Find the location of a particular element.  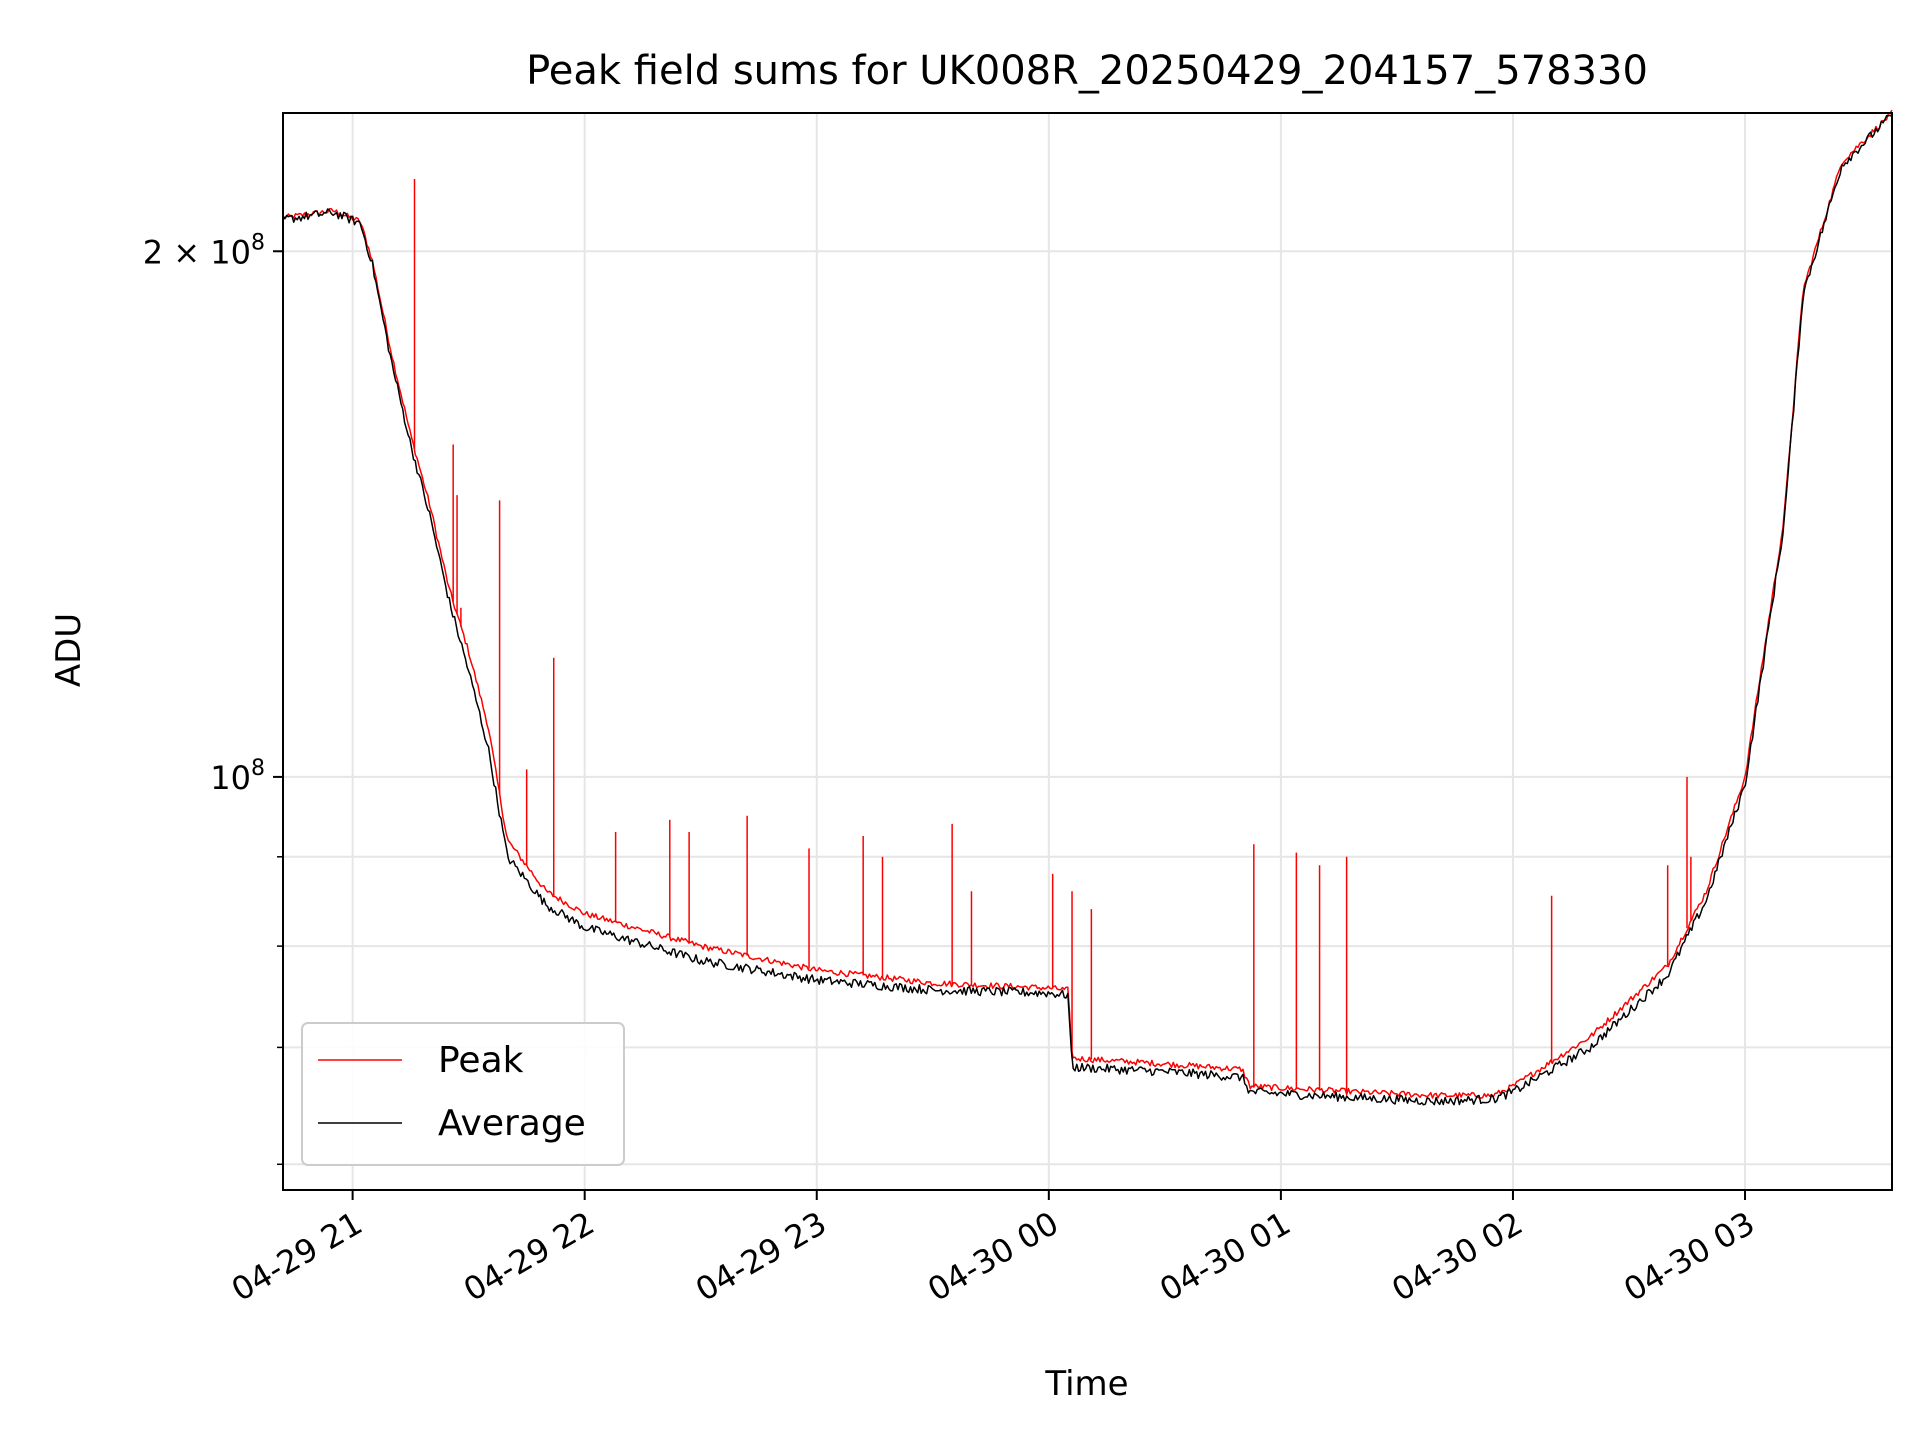

legend-box is located at coordinates (463, 1094).